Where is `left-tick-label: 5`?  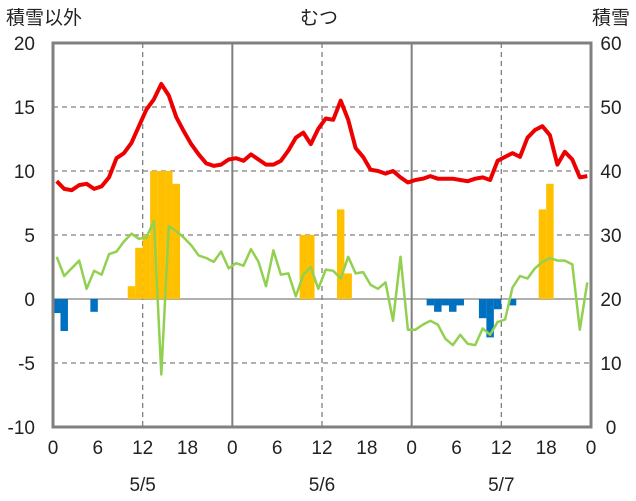 left-tick-label: 5 is located at coordinates (29, 236).